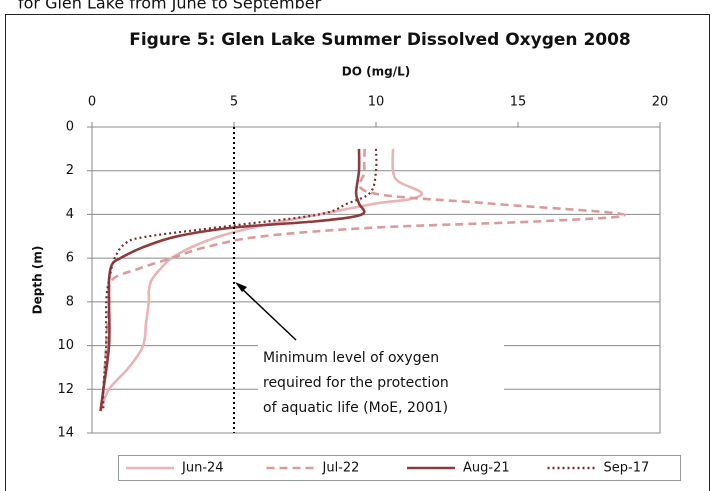 Image resolution: width=715 pixels, height=491 pixels. I want to click on y-tick-label: 0, so click(70, 127).